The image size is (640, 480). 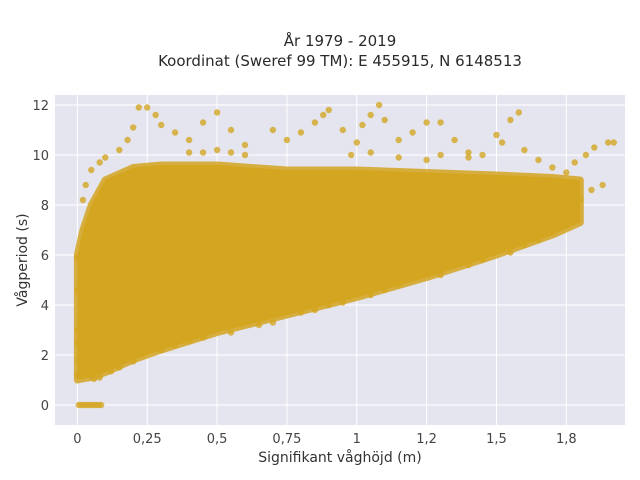 I want to click on x-axis-title: Signifikant våghöjd (m), so click(x=339, y=457).